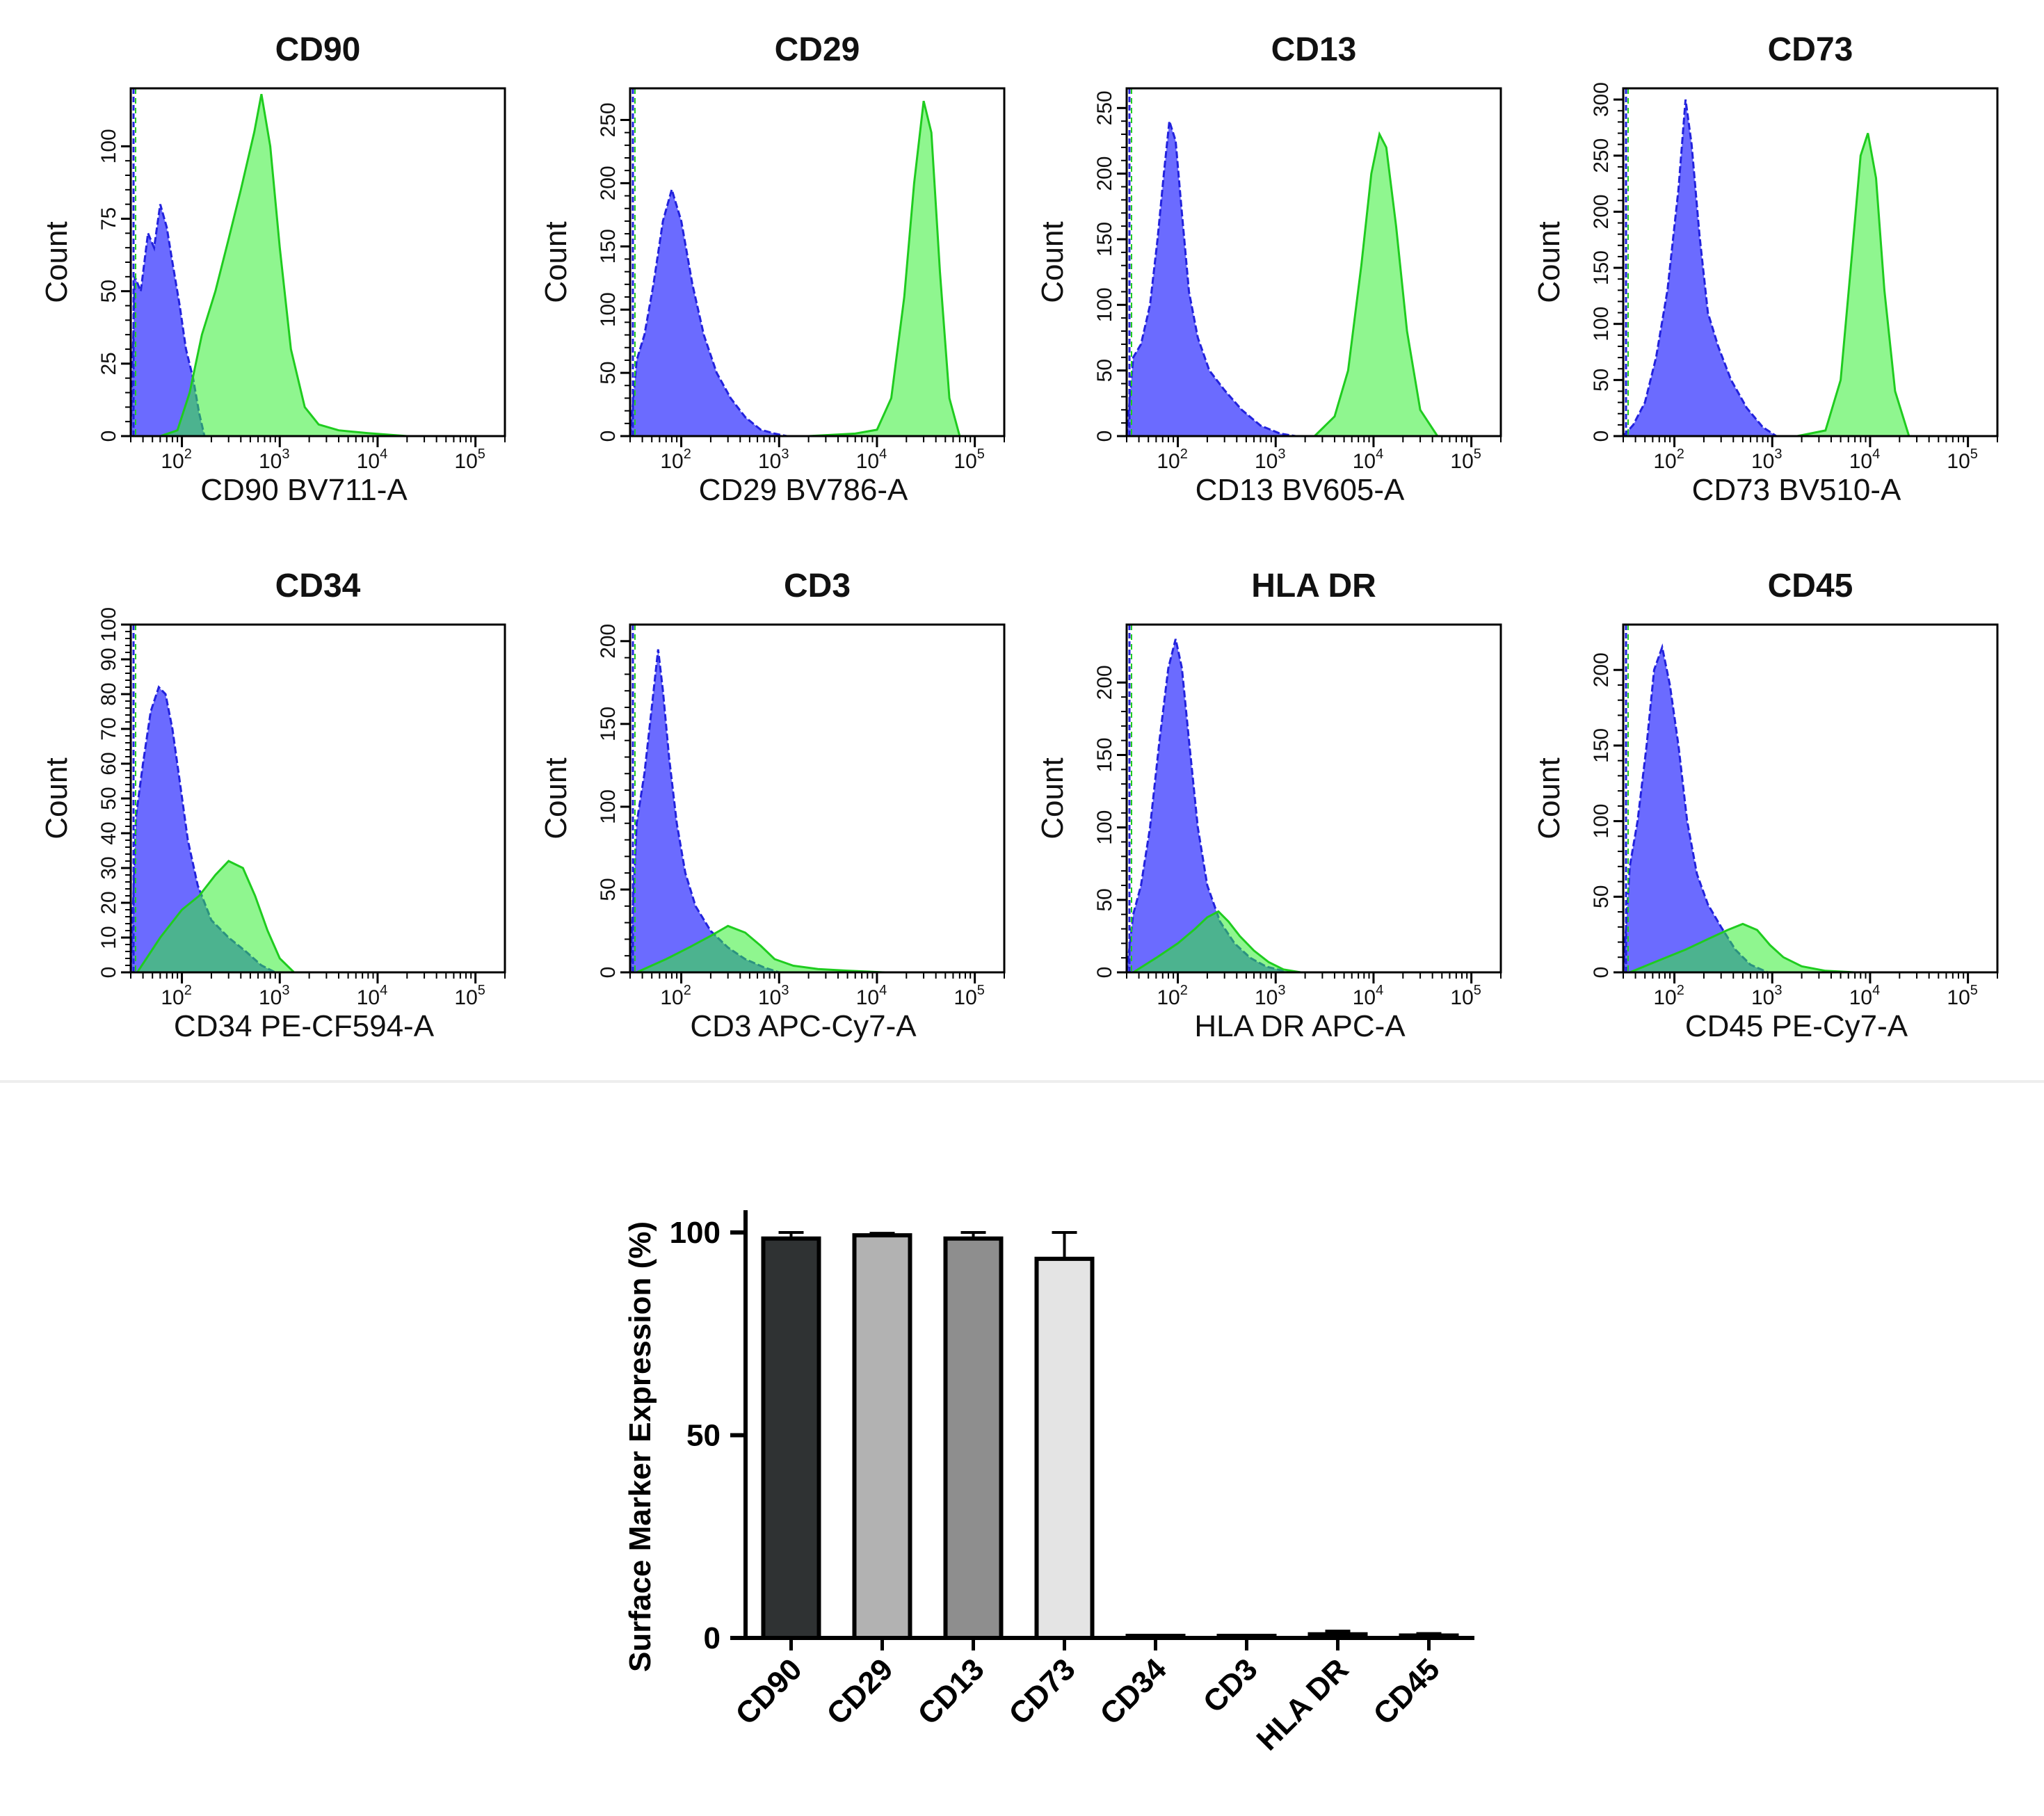 The width and height of the screenshot is (2044, 1816). What do you see at coordinates (1053, 262) in the screenshot?
I see `y-axis-label-cd13: Count` at bounding box center [1053, 262].